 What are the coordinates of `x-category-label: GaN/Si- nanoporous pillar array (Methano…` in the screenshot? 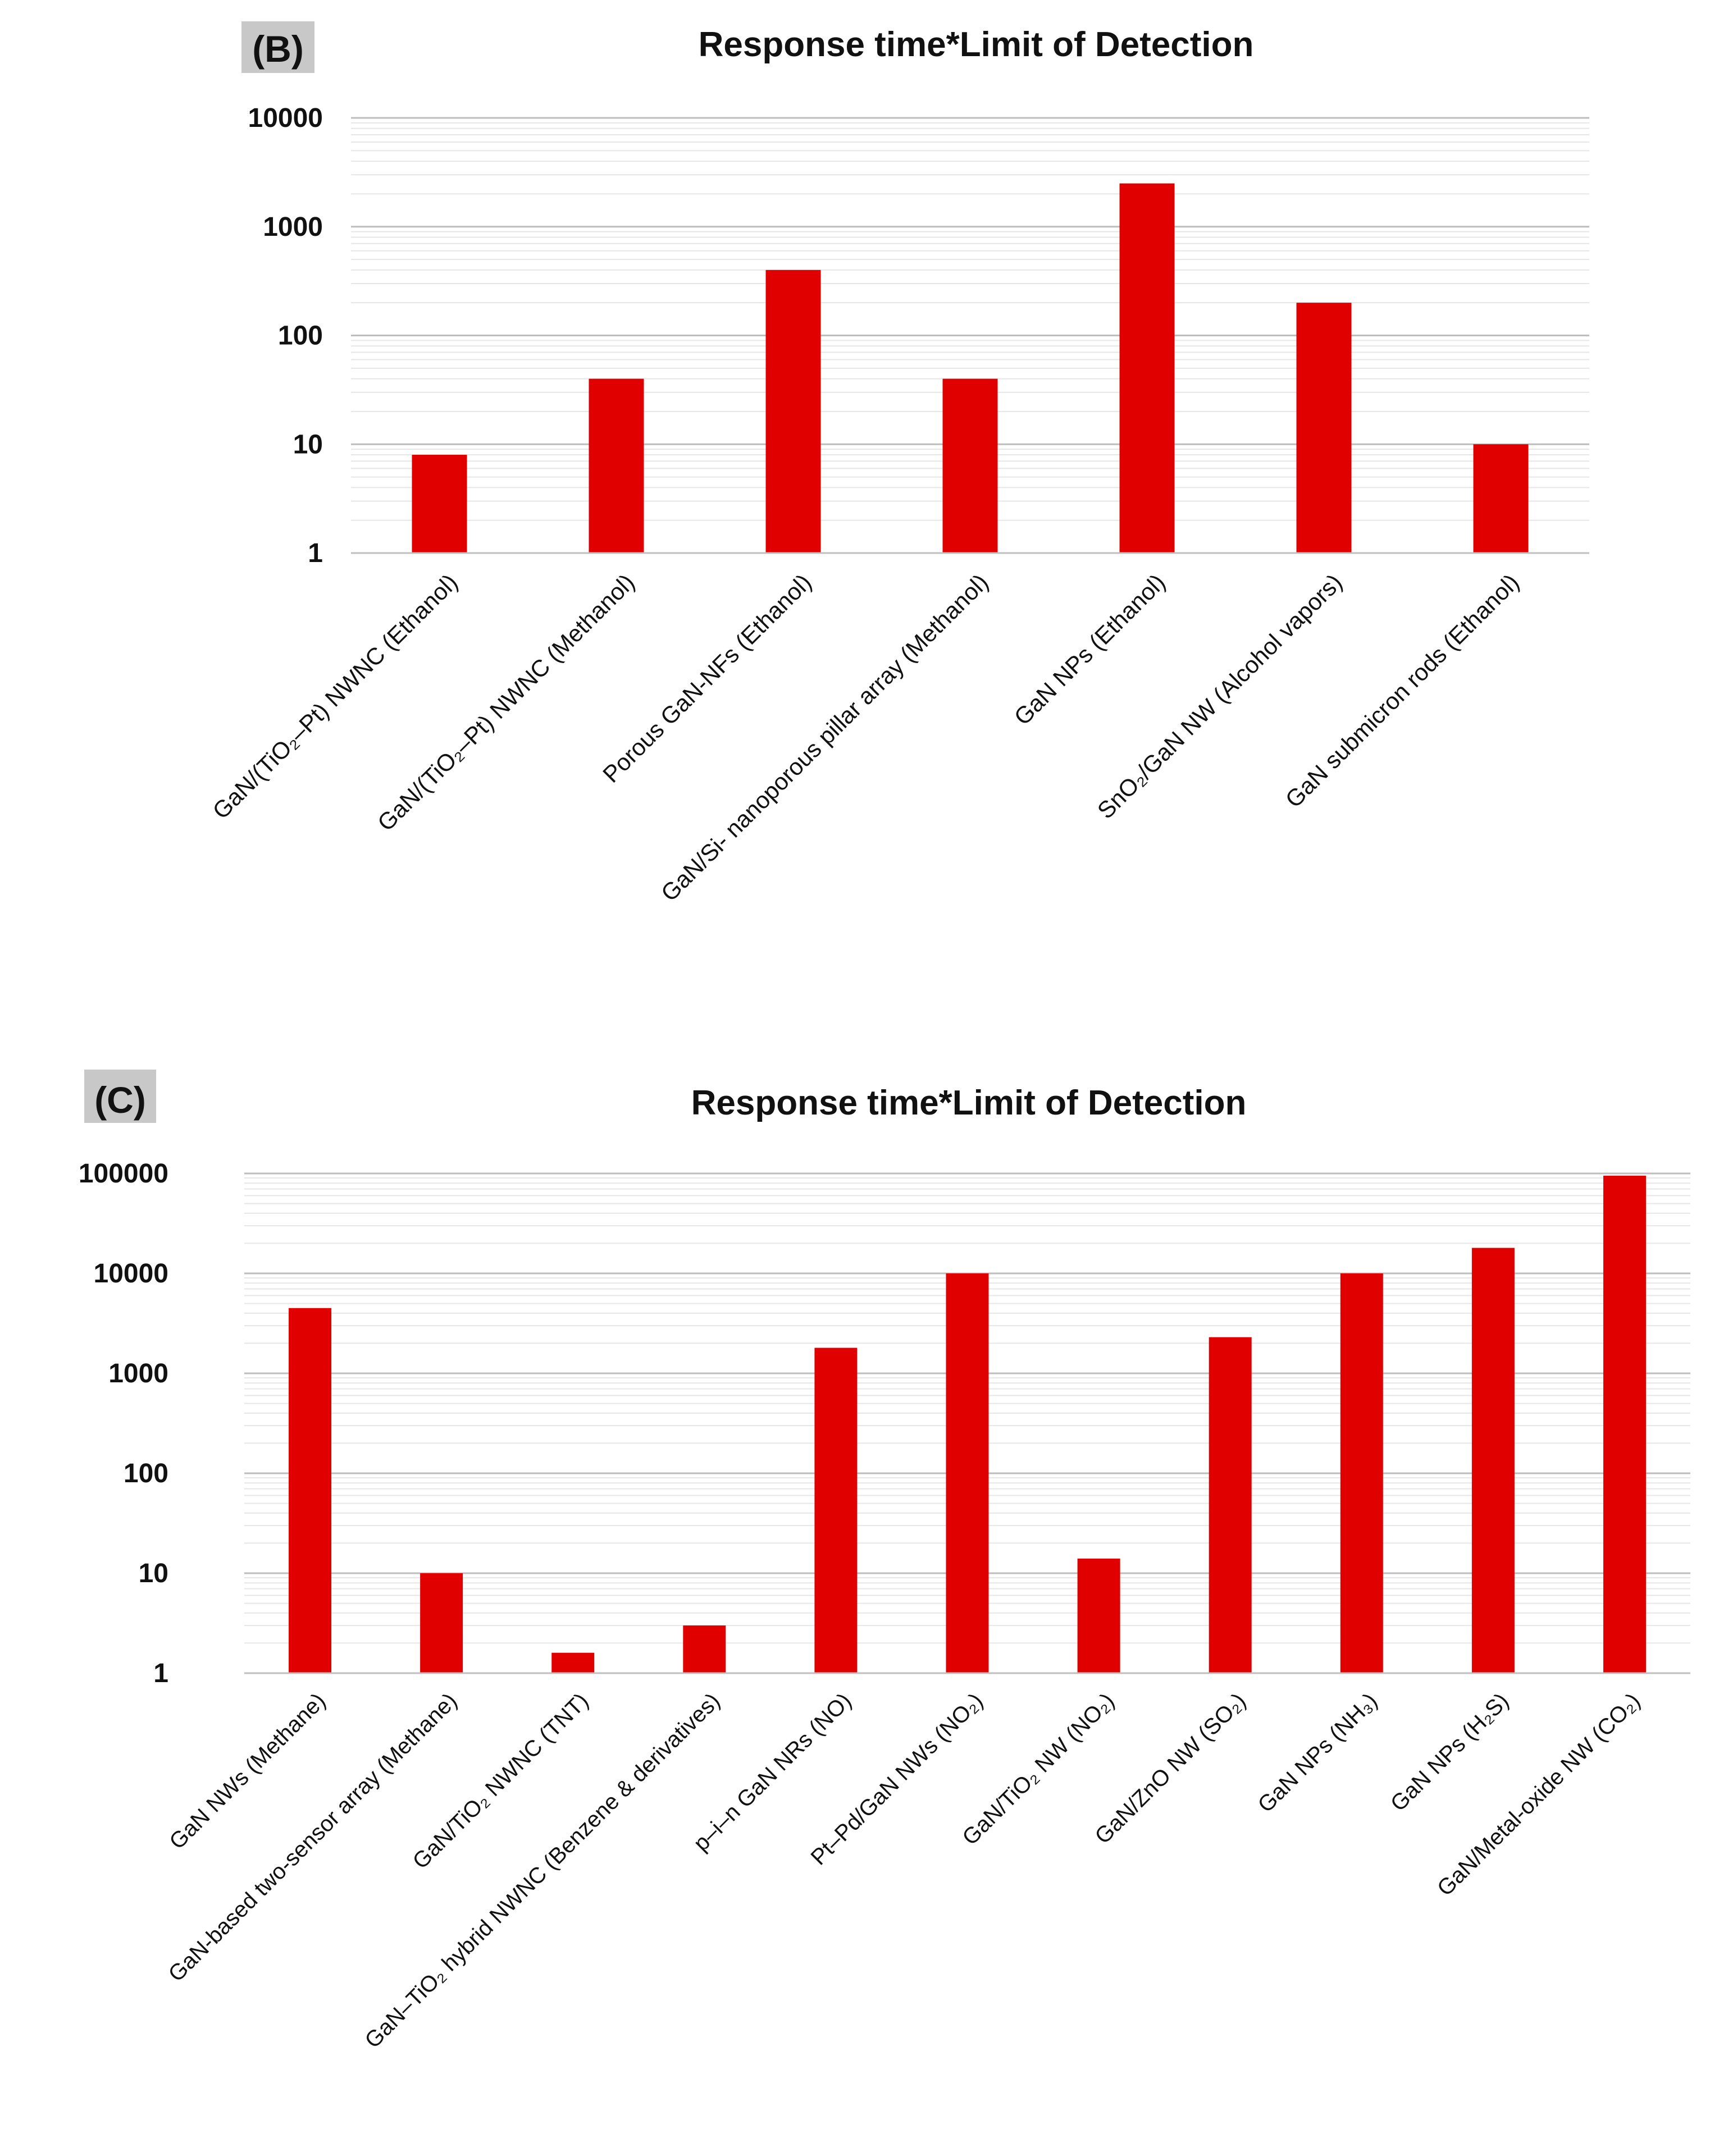 It's located at (824, 737).